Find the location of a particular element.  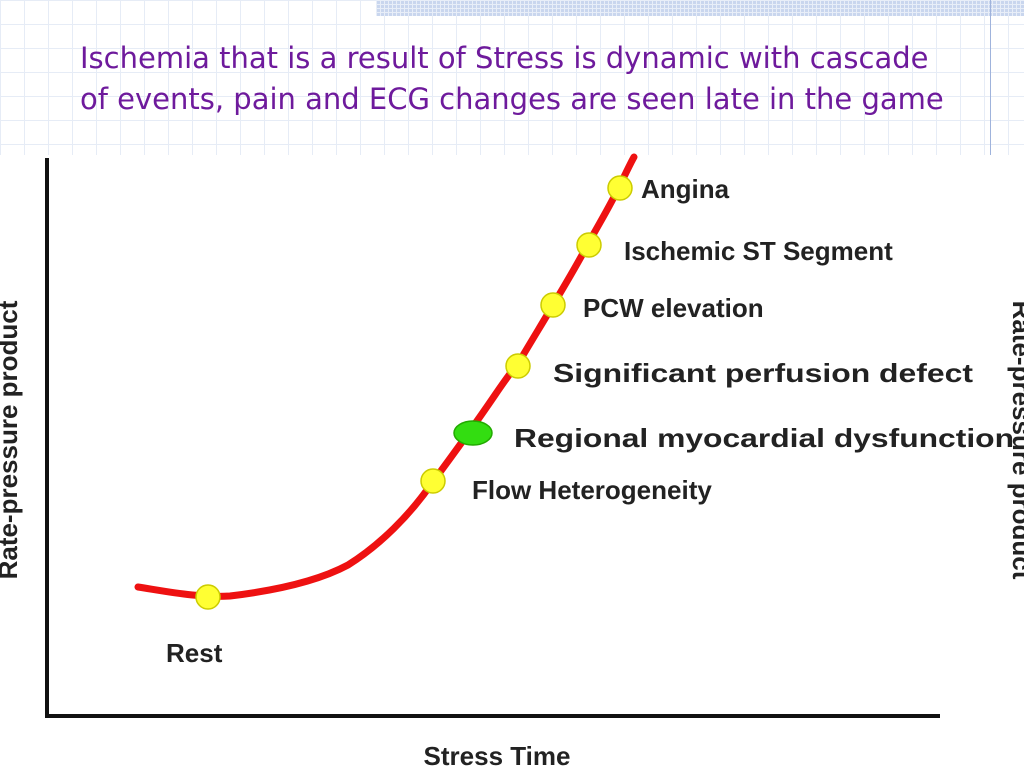

angina-marker is located at coordinates (620, 188).